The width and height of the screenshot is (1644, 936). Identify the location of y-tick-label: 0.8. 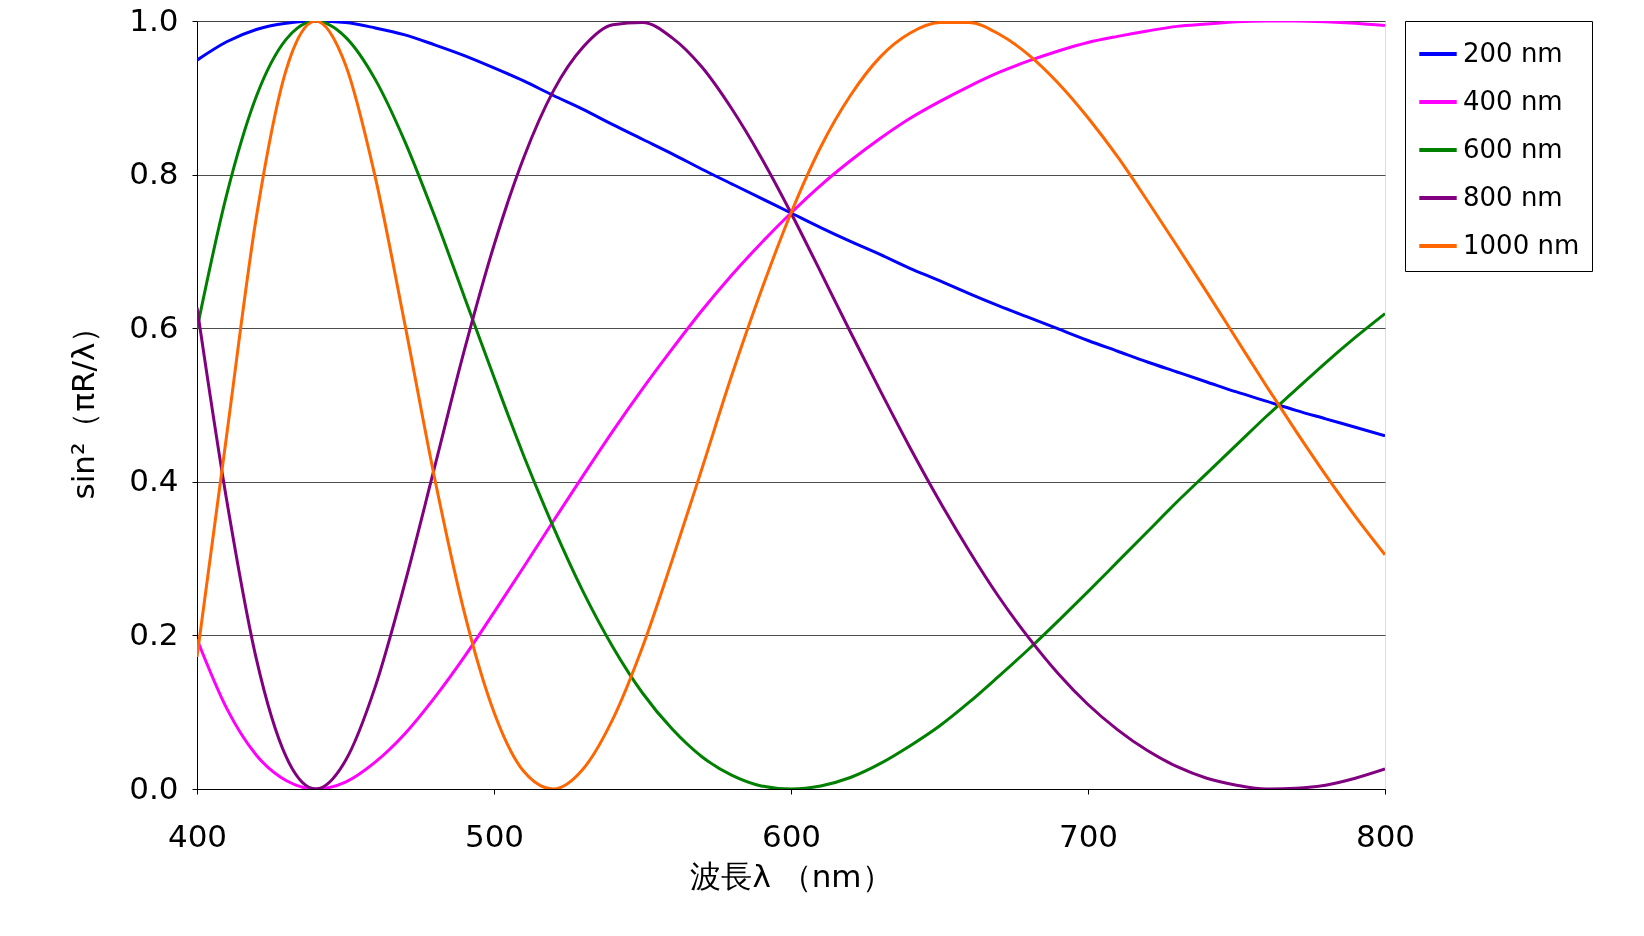
(154, 173).